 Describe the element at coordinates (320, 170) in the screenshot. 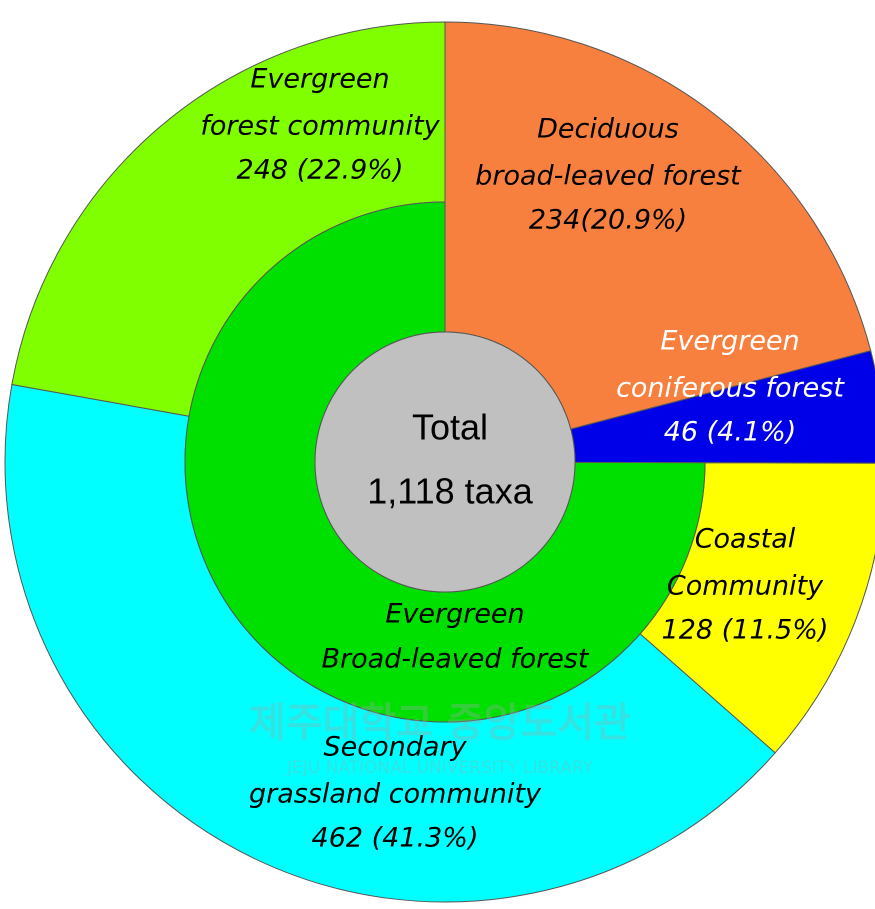

I see `value-label: 248 (22.9%)` at that location.